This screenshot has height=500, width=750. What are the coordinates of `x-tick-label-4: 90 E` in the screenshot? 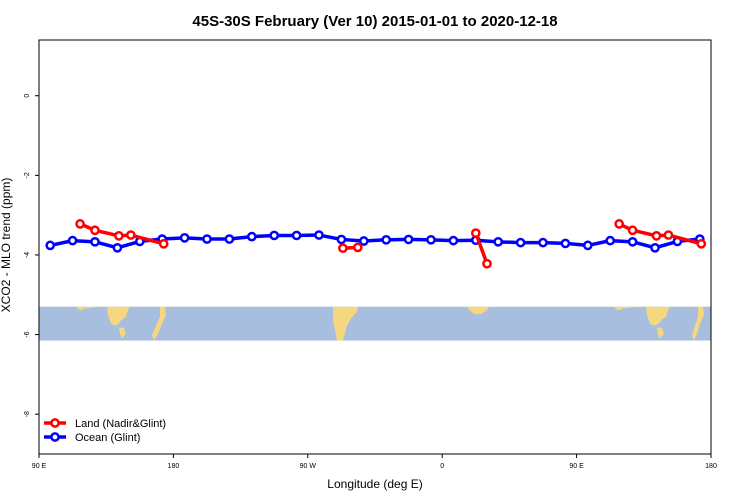 It's located at (576, 466).